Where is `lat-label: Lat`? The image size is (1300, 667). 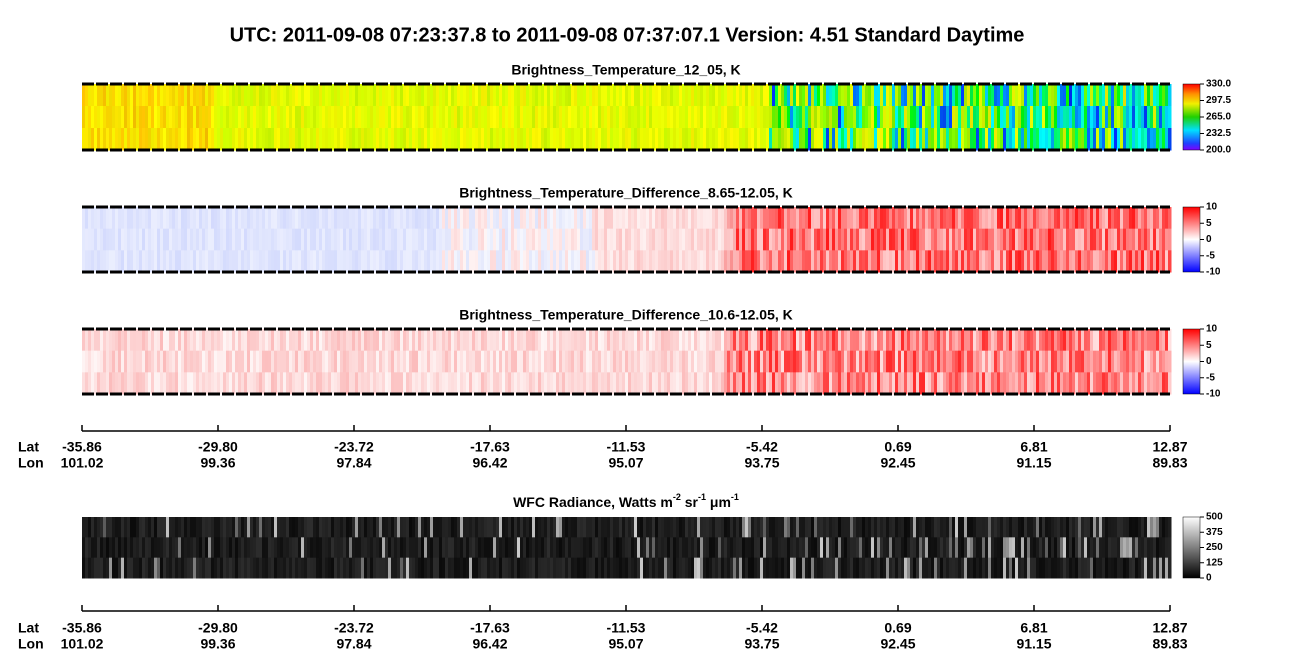 lat-label: Lat is located at coordinates (28, 447).